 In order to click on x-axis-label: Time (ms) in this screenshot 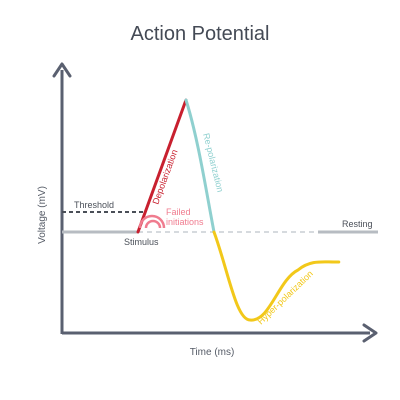, I will do `click(212, 352)`.